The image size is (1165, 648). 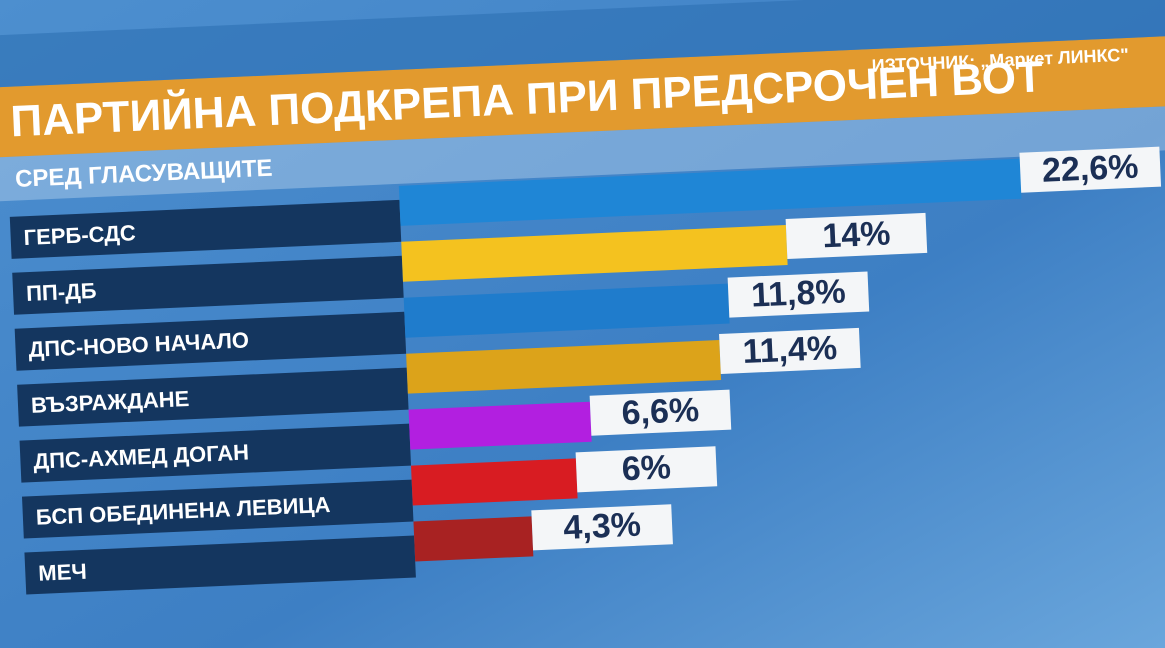 I want to click on value-label: 6,6%, so click(x=660, y=411).